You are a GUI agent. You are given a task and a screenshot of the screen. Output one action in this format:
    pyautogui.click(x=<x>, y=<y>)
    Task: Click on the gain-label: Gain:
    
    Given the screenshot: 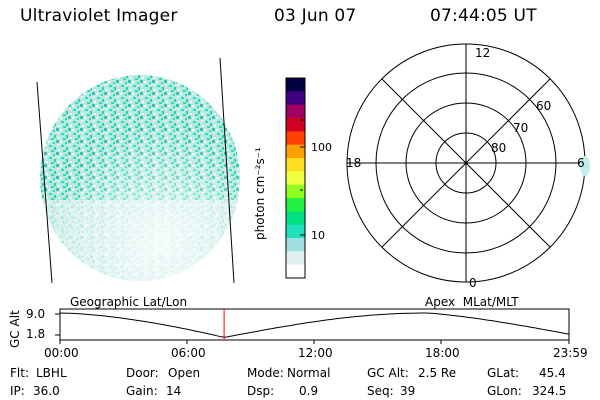 What is the action you would take?
    pyautogui.click(x=142, y=391)
    